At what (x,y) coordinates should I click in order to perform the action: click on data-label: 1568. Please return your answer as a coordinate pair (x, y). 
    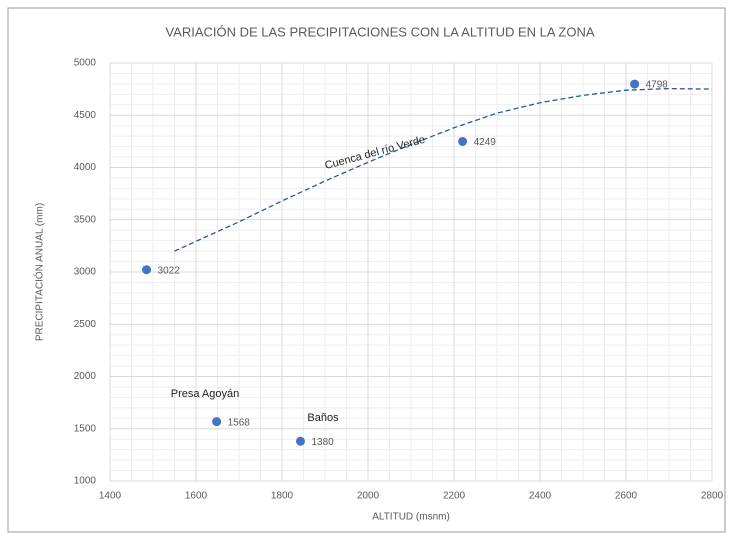
    Looking at the image, I should click on (239, 422).